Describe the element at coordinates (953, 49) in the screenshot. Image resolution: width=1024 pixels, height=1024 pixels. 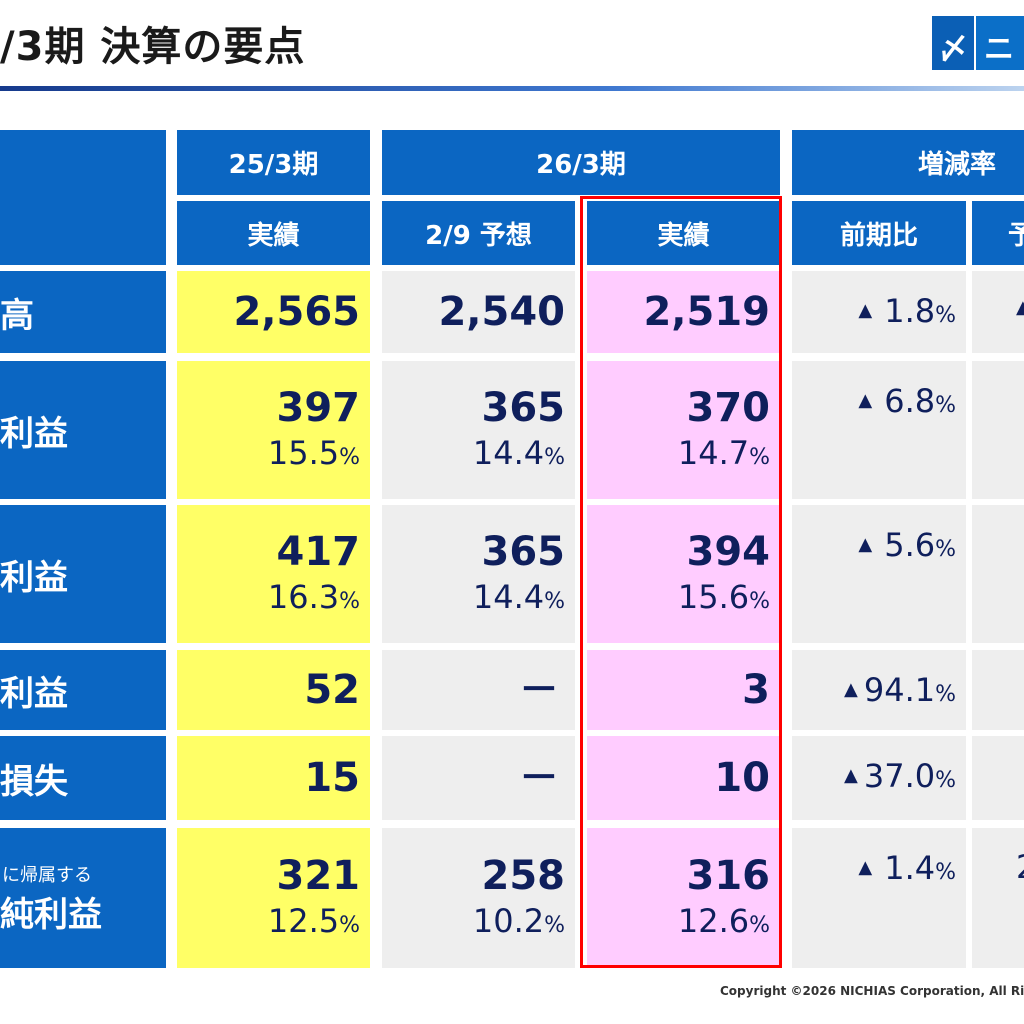
I see `logo-mark-glyph: 〆` at that location.